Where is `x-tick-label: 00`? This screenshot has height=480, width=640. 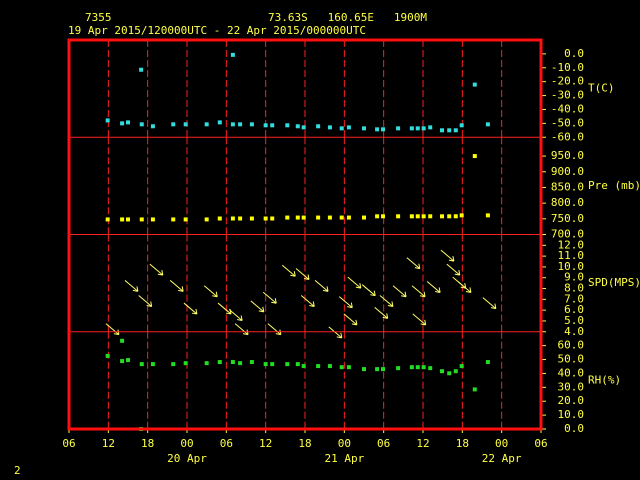 x-tick-label: 00 is located at coordinates (186, 443).